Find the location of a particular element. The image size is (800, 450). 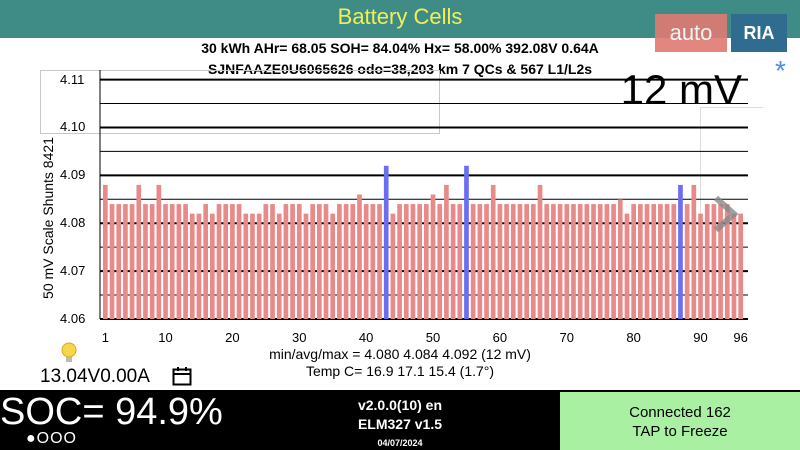

page-title: Battery Cells is located at coordinates (400, 16).